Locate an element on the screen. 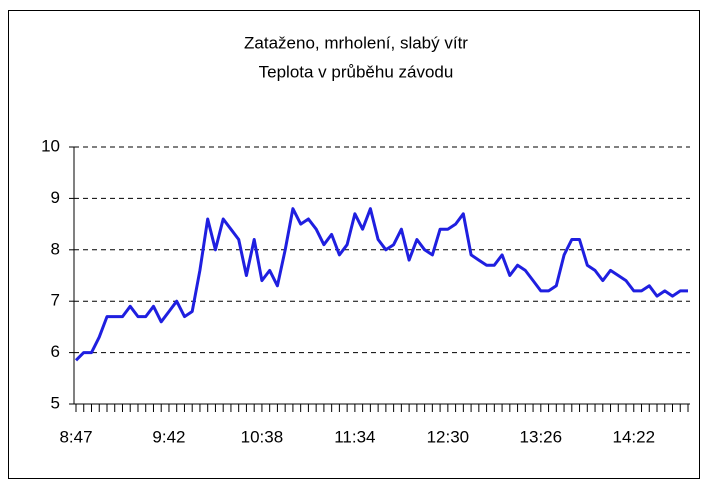 The image size is (708, 485). chart-subtitle: Teplota v průběhu závodu is located at coordinates (356, 71).